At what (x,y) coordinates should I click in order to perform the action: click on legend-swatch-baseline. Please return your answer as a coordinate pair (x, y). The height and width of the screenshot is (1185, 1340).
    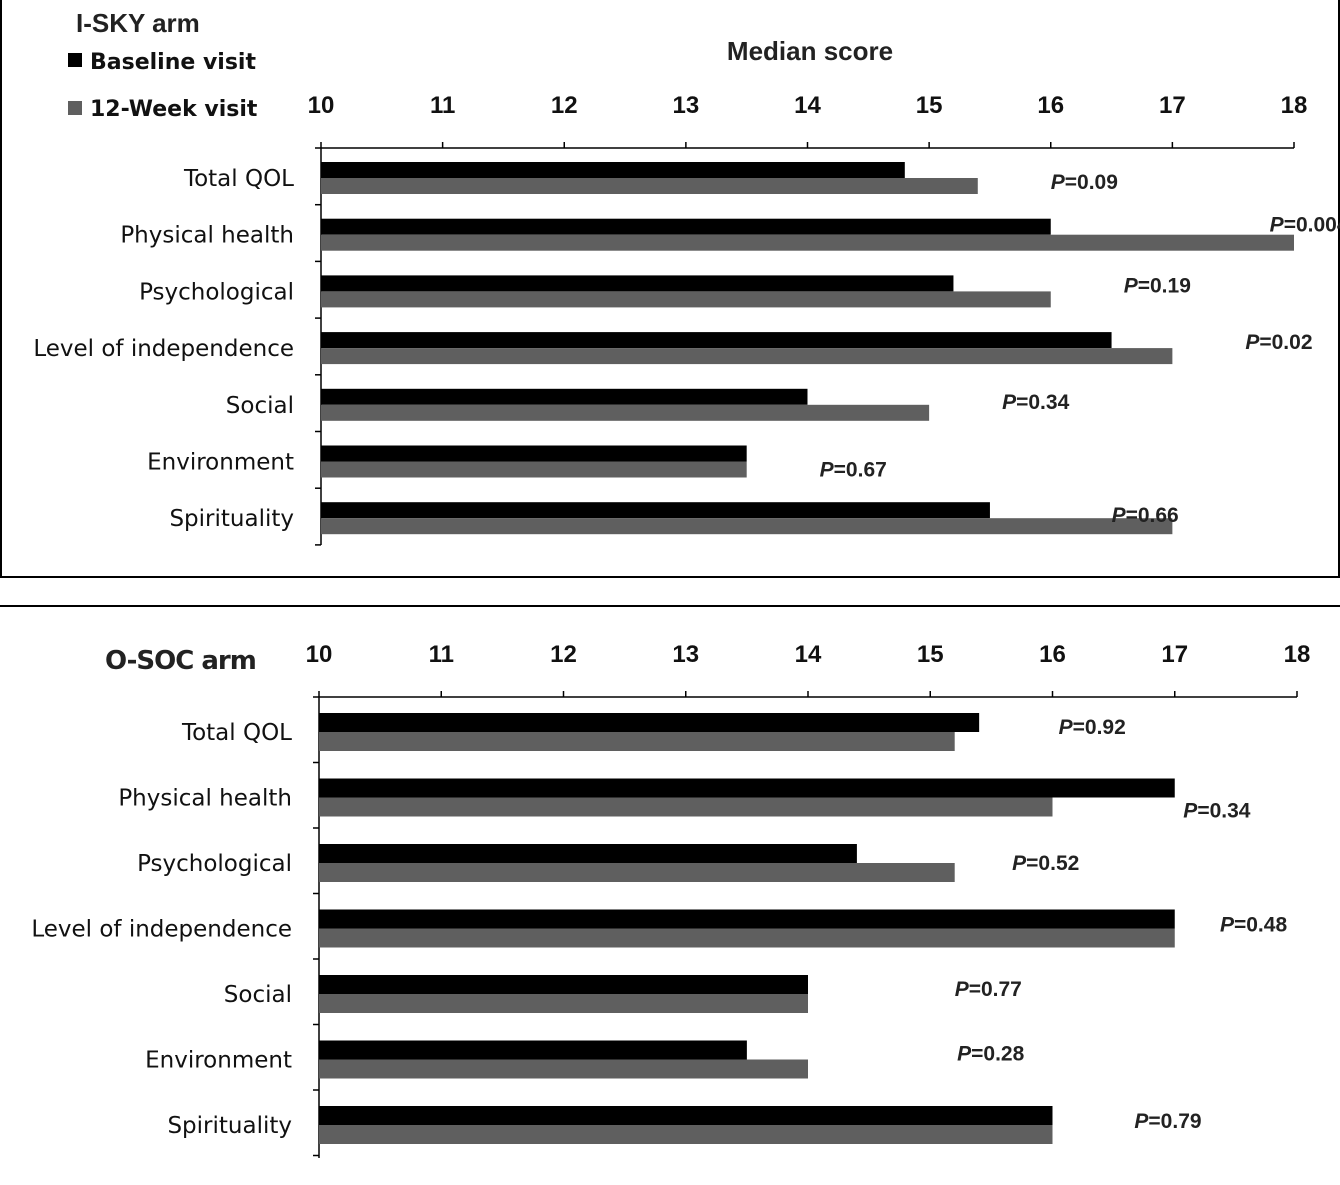
    Looking at the image, I should click on (75, 60).